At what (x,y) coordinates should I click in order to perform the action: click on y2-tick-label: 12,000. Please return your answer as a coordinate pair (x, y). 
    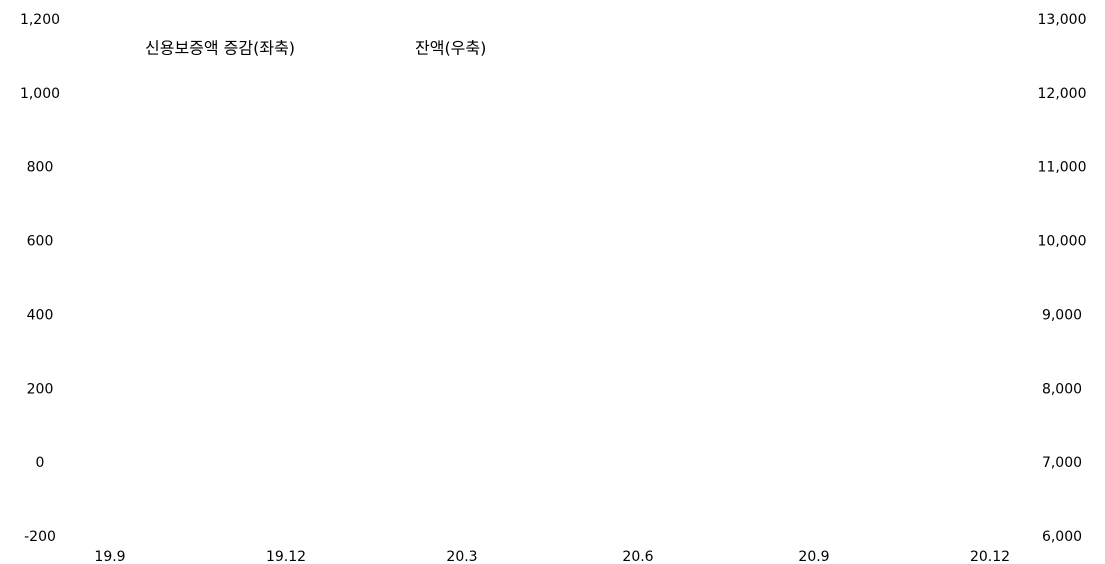
    Looking at the image, I should click on (1062, 94).